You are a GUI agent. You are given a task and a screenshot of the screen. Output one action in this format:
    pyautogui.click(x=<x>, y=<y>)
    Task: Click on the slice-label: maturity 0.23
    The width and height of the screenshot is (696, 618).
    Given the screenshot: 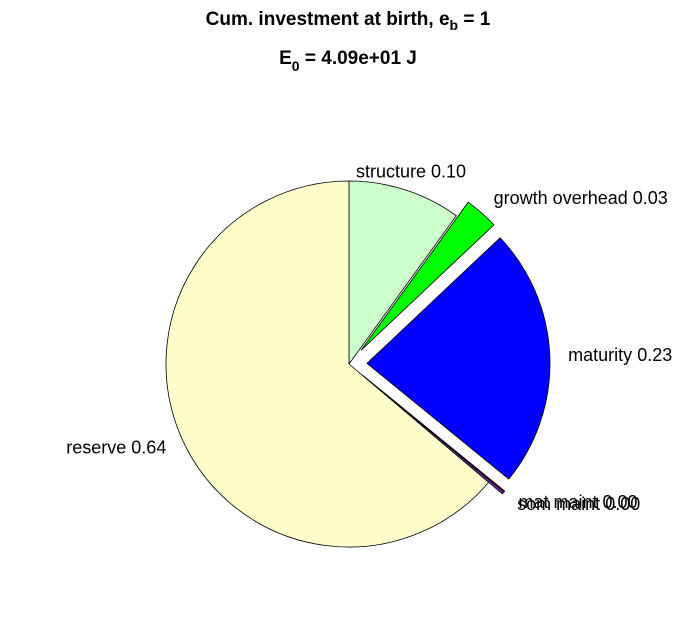 What is the action you would take?
    pyautogui.click(x=620, y=355)
    